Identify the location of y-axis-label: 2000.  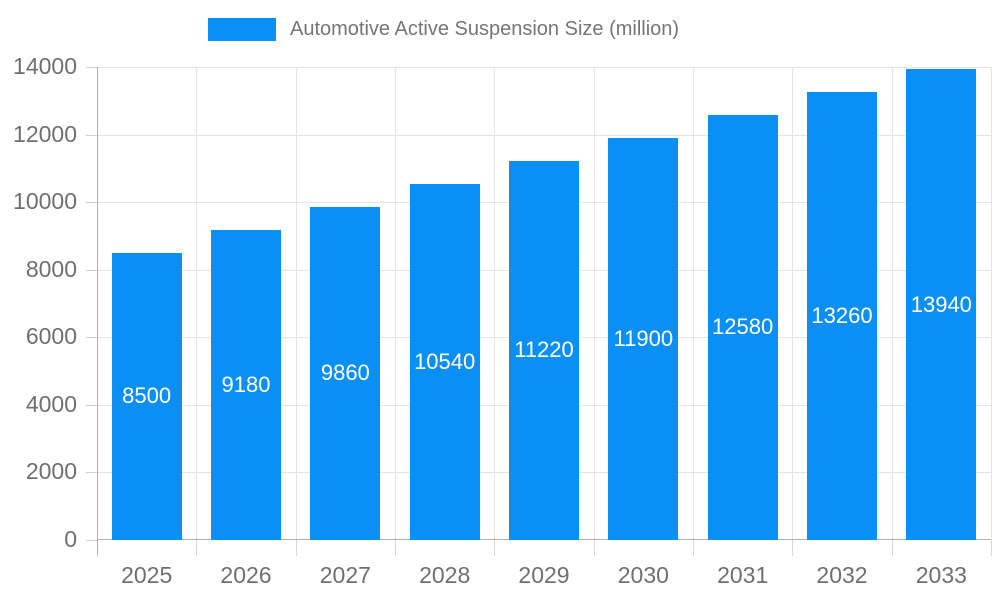
(51, 471).